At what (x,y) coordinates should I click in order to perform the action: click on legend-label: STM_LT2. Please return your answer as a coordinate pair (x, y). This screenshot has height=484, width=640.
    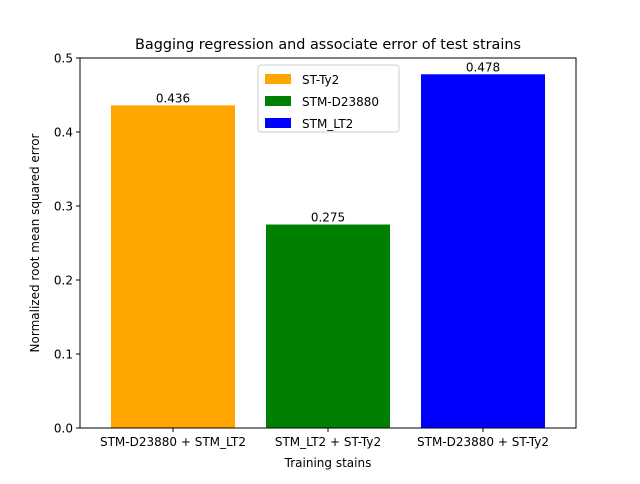
    Looking at the image, I should click on (327, 124).